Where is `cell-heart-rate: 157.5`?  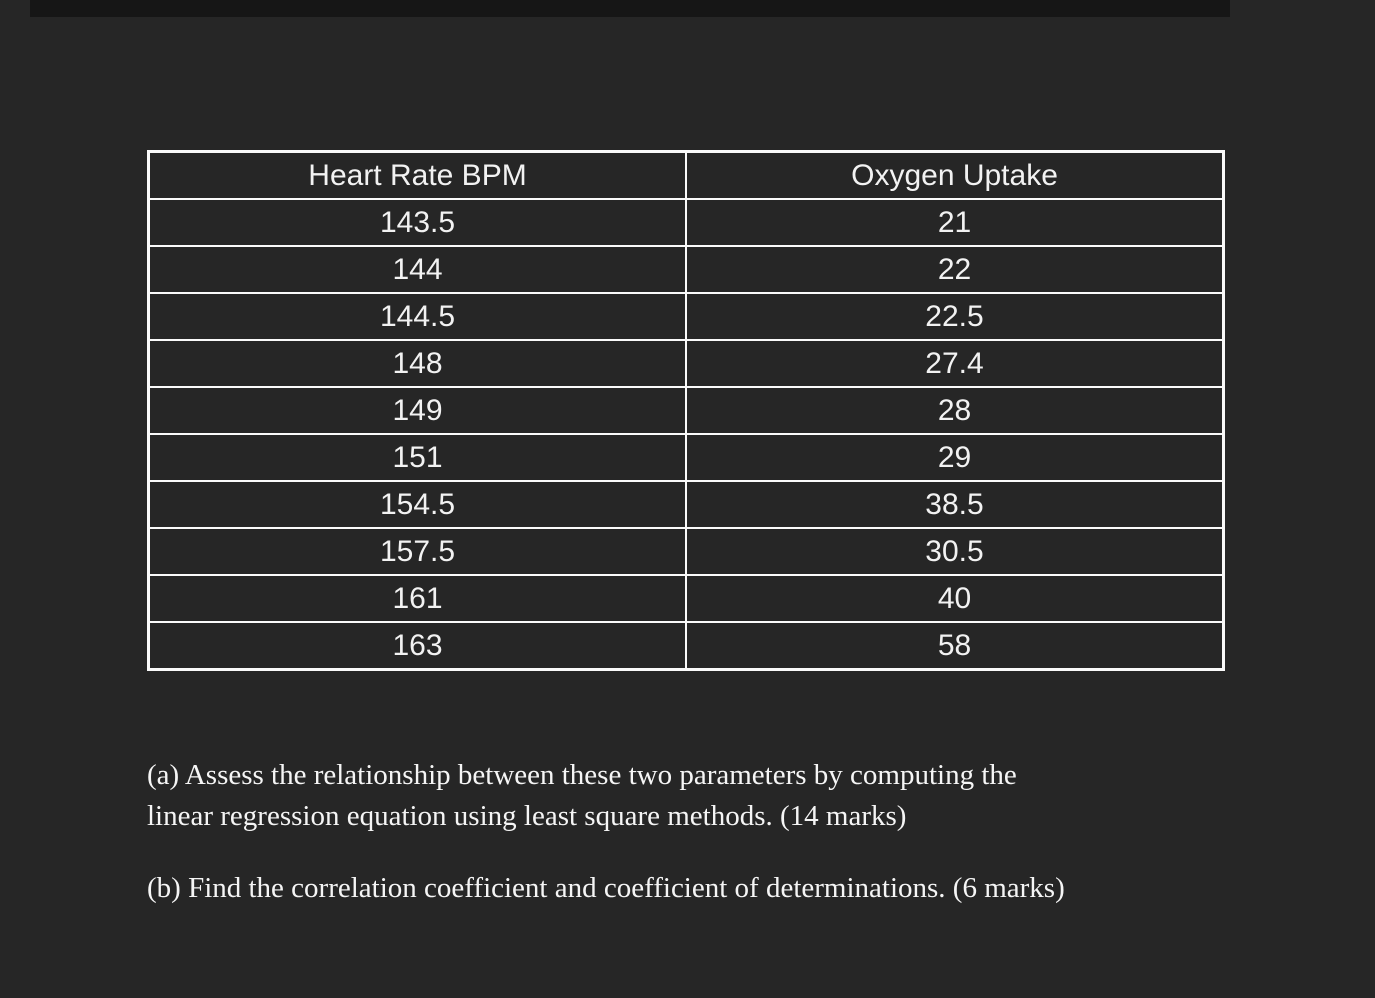 cell-heart-rate: 157.5 is located at coordinates (417, 551).